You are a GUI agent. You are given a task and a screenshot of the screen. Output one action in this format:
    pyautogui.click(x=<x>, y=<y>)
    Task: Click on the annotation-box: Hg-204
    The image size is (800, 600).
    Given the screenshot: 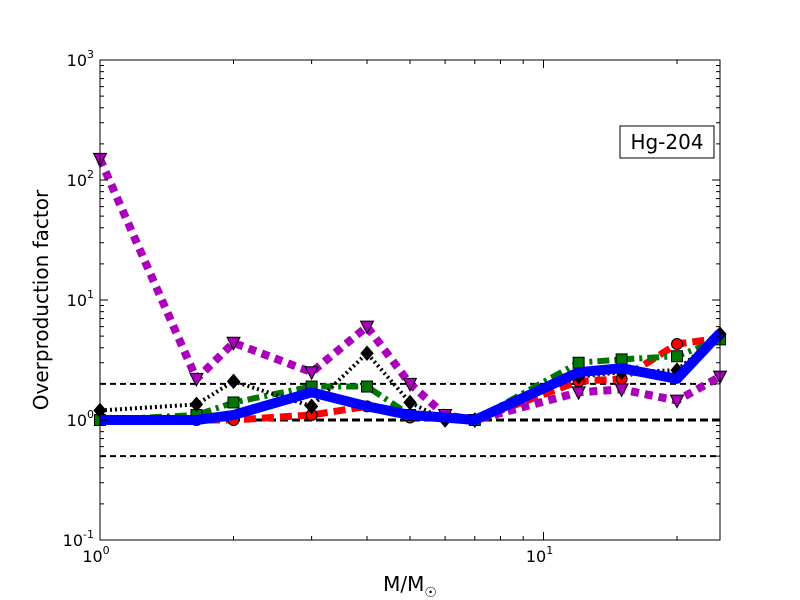 What is the action you would take?
    pyautogui.click(x=667, y=142)
    